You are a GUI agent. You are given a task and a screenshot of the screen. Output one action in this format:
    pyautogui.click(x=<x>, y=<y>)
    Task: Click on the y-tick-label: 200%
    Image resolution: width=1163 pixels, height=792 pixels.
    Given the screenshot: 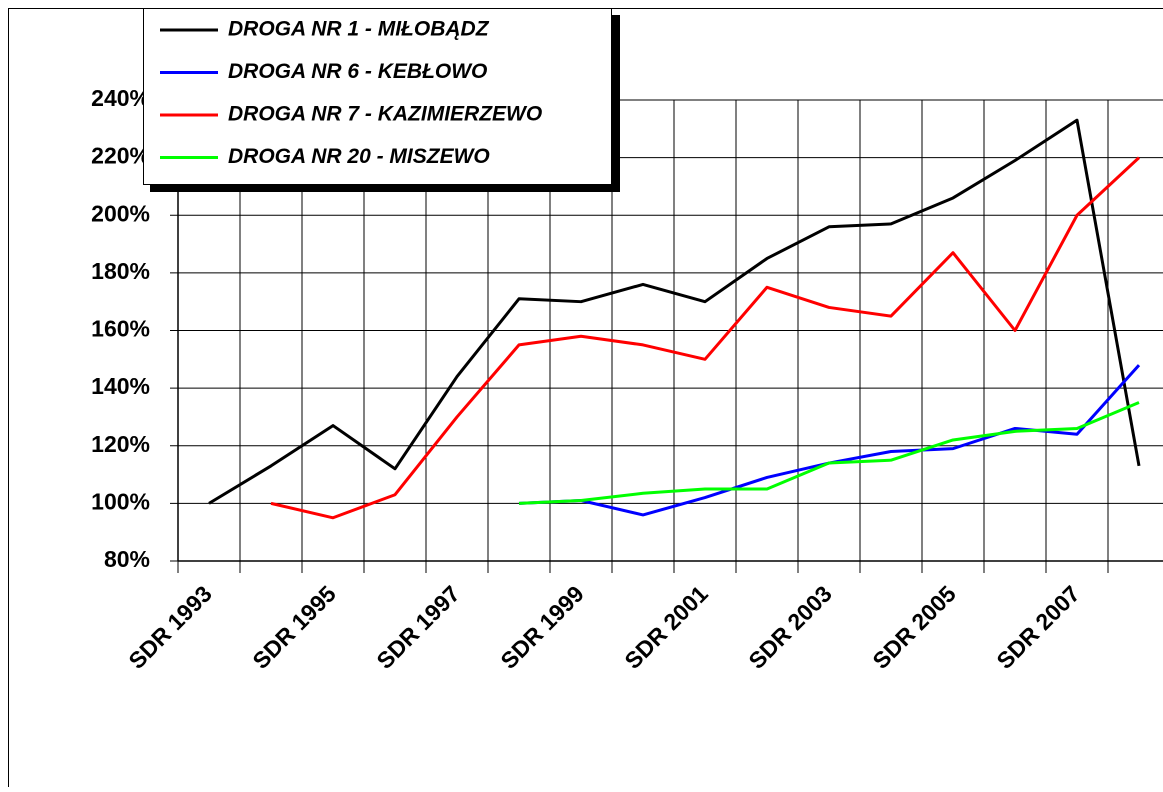 What is the action you would take?
    pyautogui.click(x=120, y=213)
    